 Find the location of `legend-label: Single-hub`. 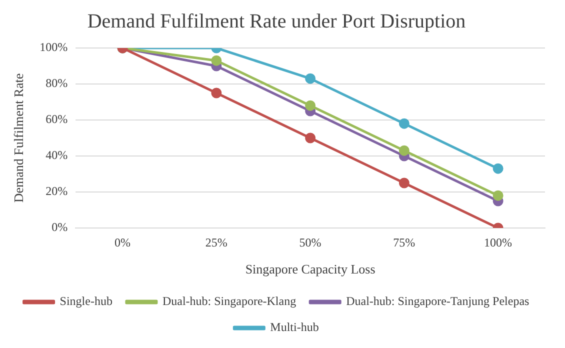

legend-label: Single-hub is located at coordinates (86, 301).